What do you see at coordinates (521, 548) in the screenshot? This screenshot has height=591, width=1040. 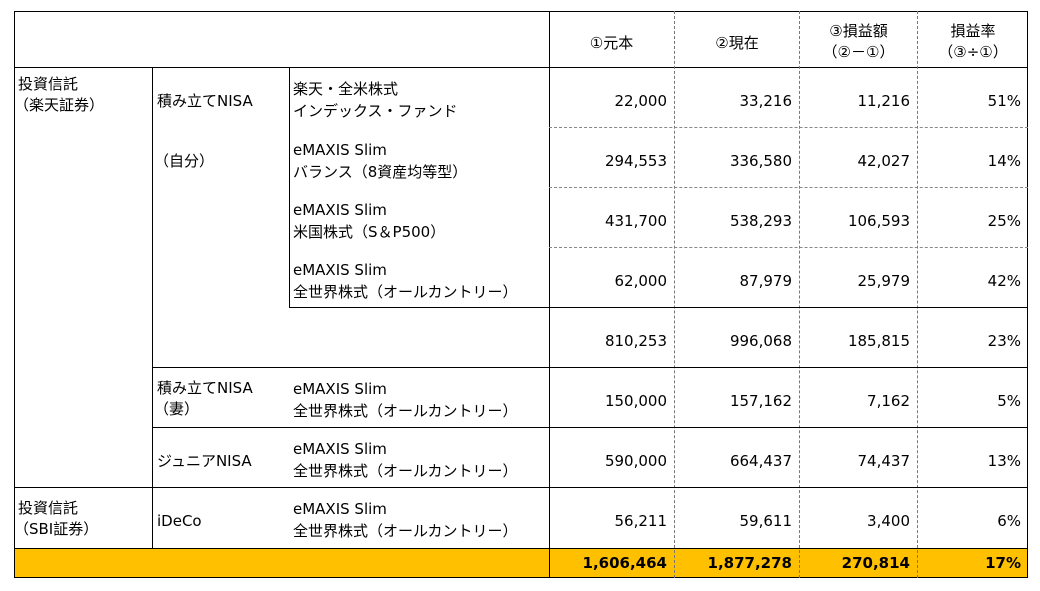 I see `row-divider-total` at bounding box center [521, 548].